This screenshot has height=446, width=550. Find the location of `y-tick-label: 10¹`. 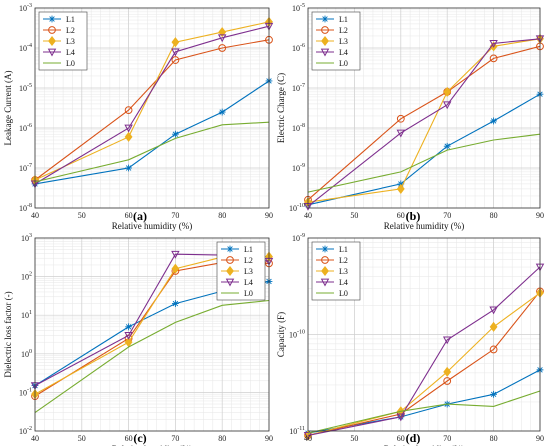

y-tick-label: 10¹ is located at coordinates (26, 315).